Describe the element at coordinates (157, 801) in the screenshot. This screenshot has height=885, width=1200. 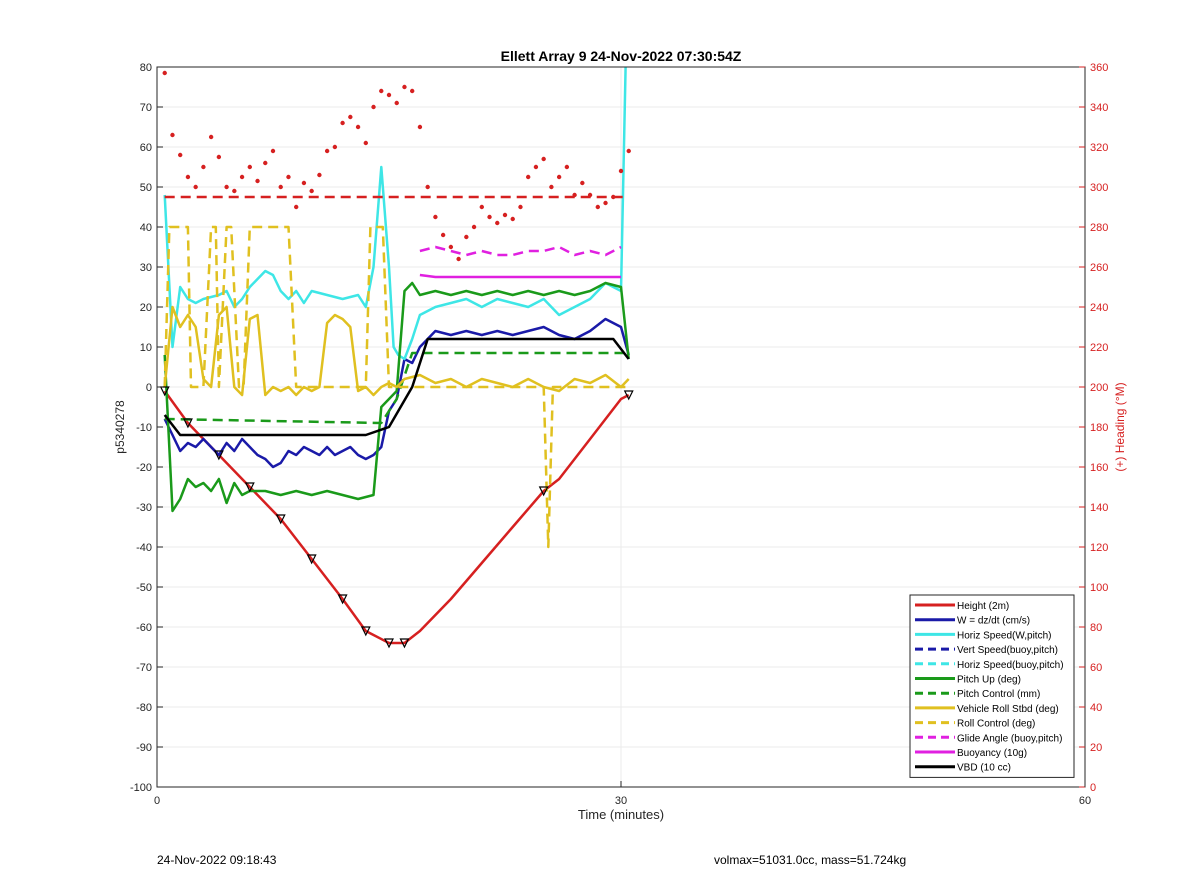
I see `x-tick-label: 0` at that location.